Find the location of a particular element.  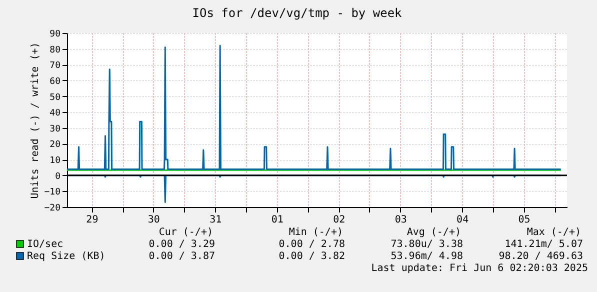

x-tick-label: 03 is located at coordinates (400, 220).